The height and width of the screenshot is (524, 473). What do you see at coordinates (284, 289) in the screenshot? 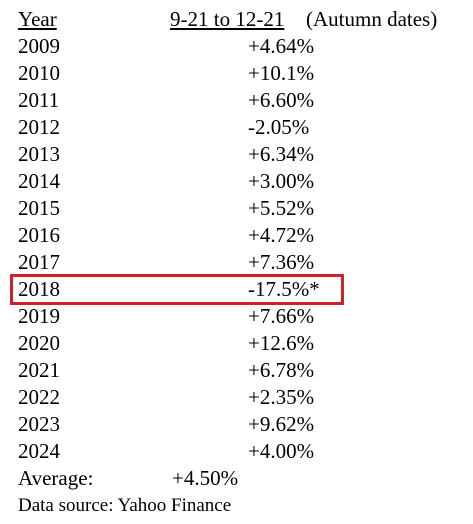
I see `return-cell: -17.5%*` at bounding box center [284, 289].